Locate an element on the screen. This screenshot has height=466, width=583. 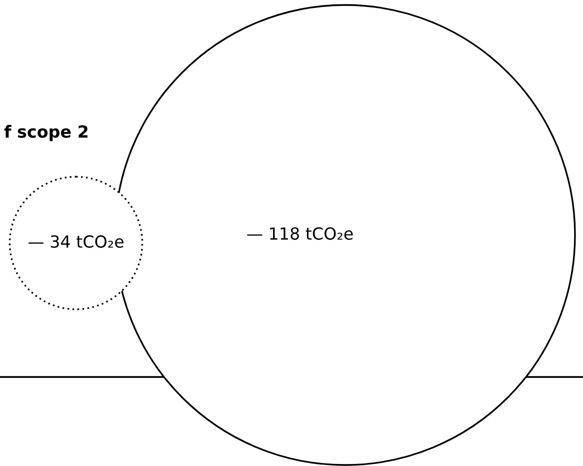
text: f scope 2 is located at coordinates (46, 133).